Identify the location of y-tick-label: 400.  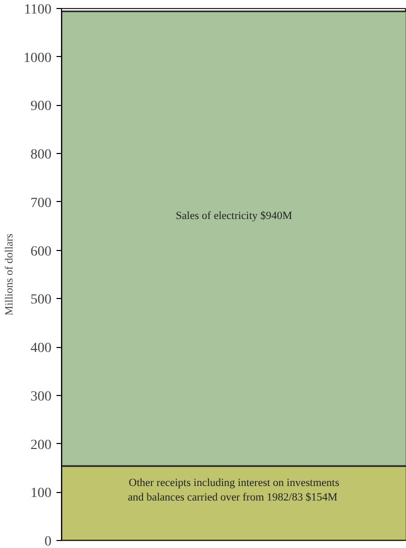
(41, 348).